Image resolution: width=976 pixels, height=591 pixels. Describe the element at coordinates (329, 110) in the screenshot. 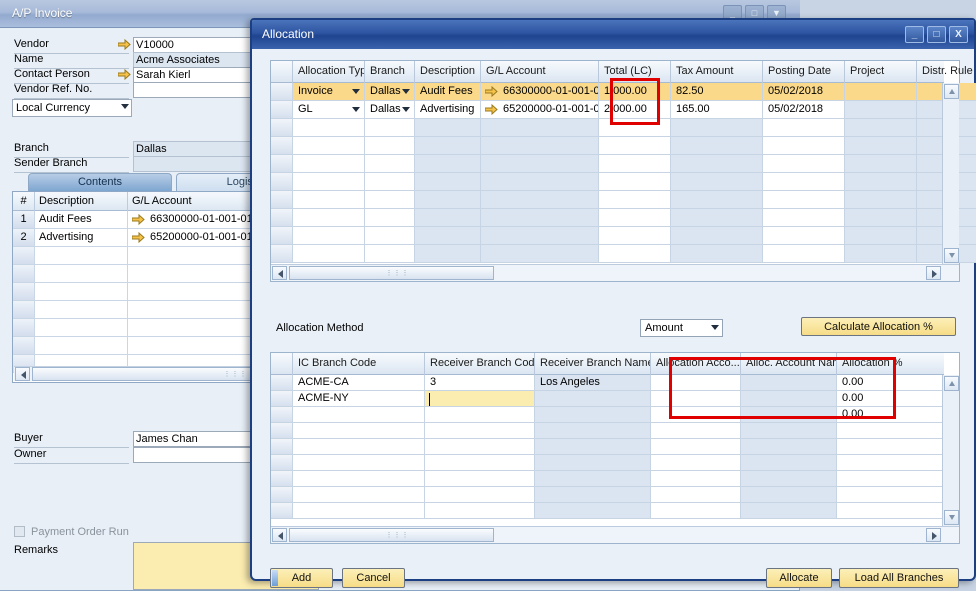

I see `cell-allocation-type: GL` at that location.